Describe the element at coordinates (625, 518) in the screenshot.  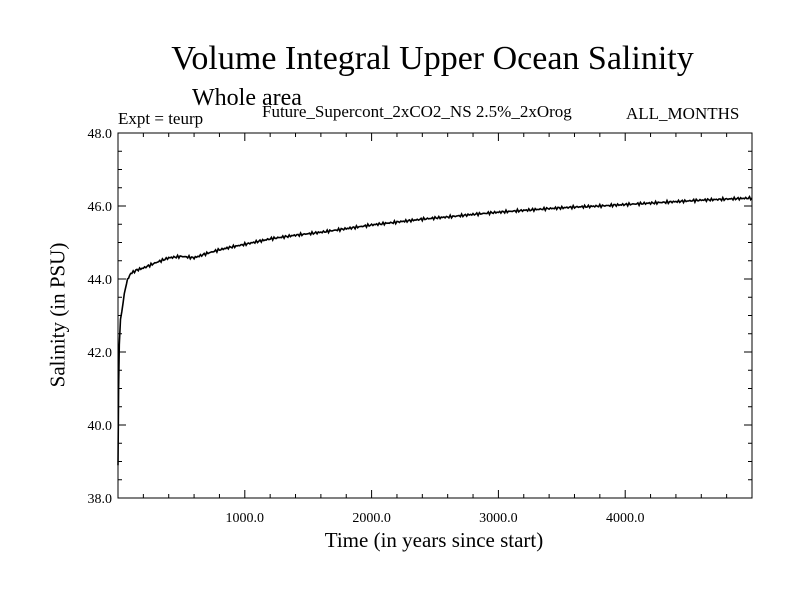
I see `x-tick-label: 4000.0` at that location.